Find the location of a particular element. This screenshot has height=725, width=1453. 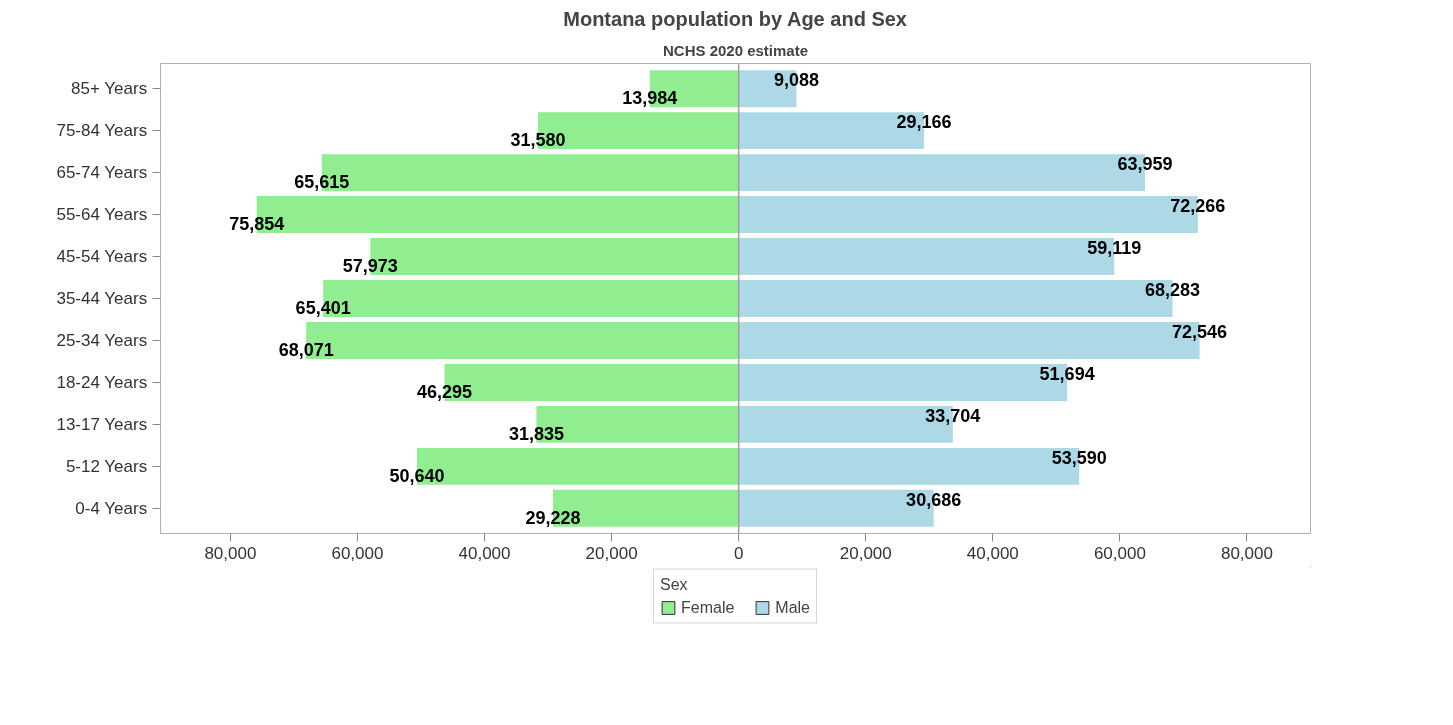

data-label: 29,166 is located at coordinates (924, 121).